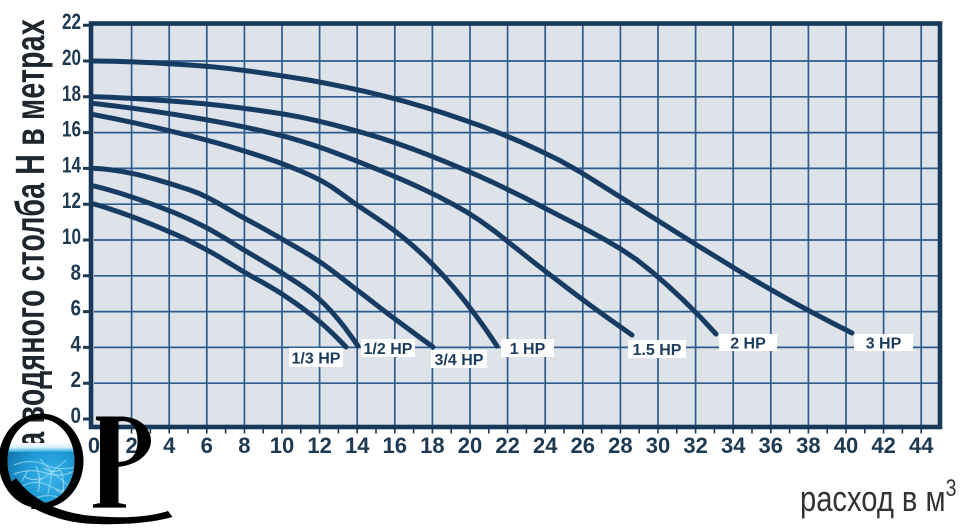 The width and height of the screenshot is (969, 529). I want to click on svg-text: 3/4 HP, so click(459, 360).